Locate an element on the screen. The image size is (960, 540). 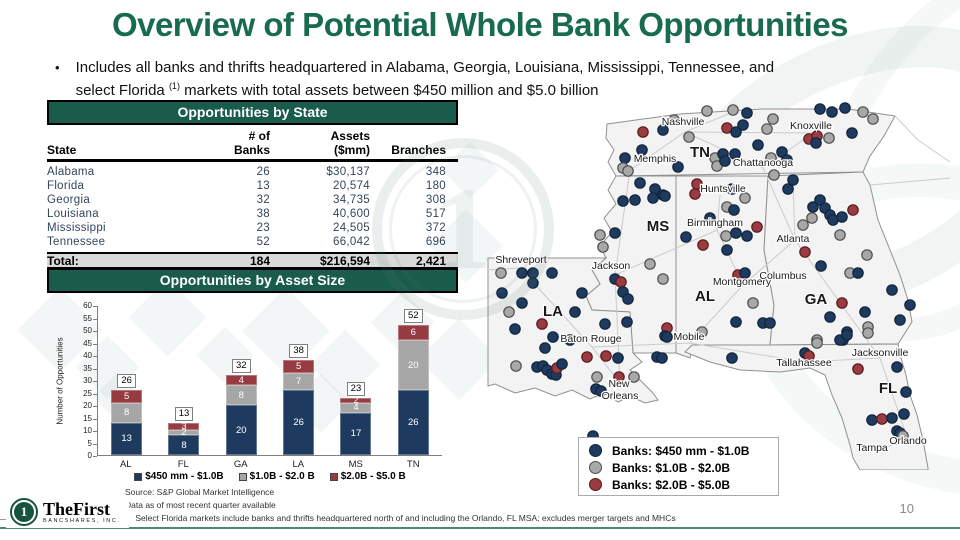
city-label: Memphis is located at coordinates (655, 159).